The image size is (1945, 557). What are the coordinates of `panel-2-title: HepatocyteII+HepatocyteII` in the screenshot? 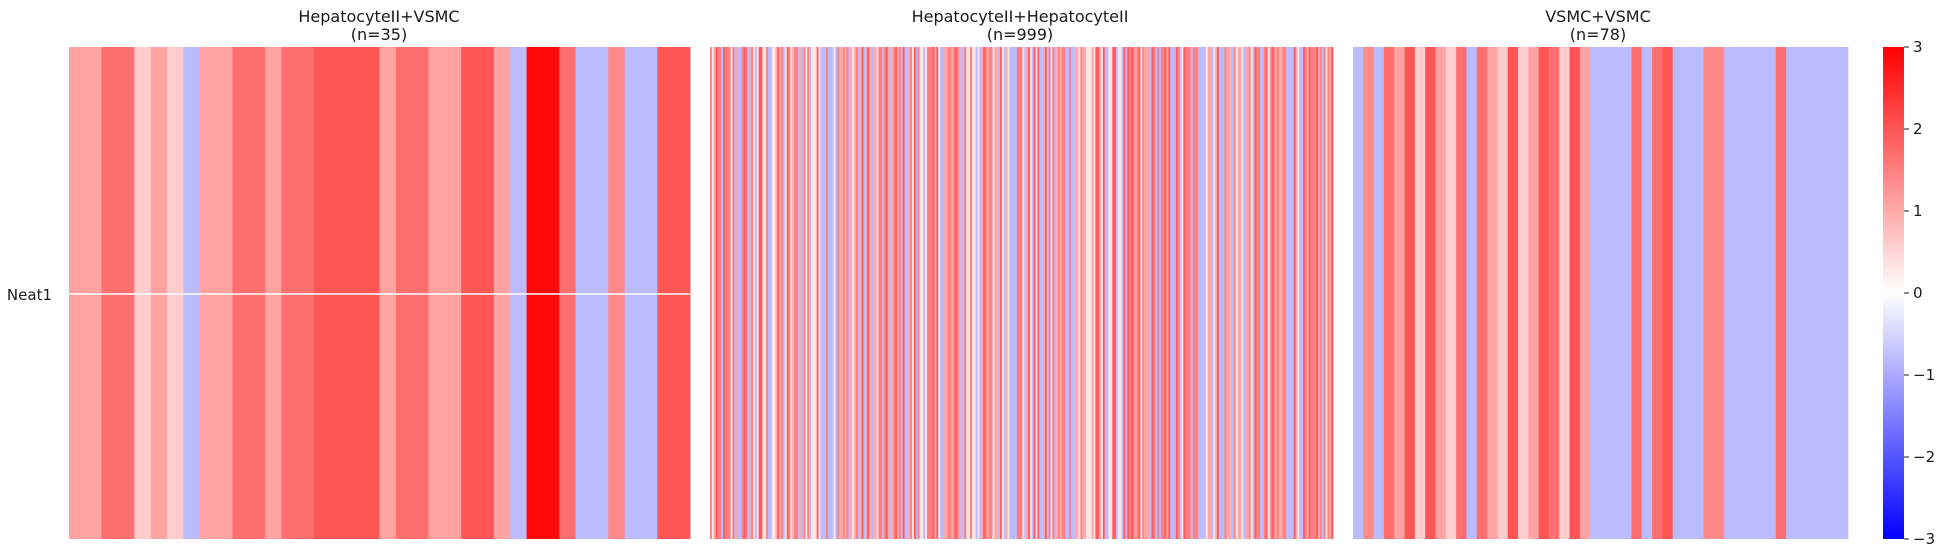 It's located at (1020, 16).